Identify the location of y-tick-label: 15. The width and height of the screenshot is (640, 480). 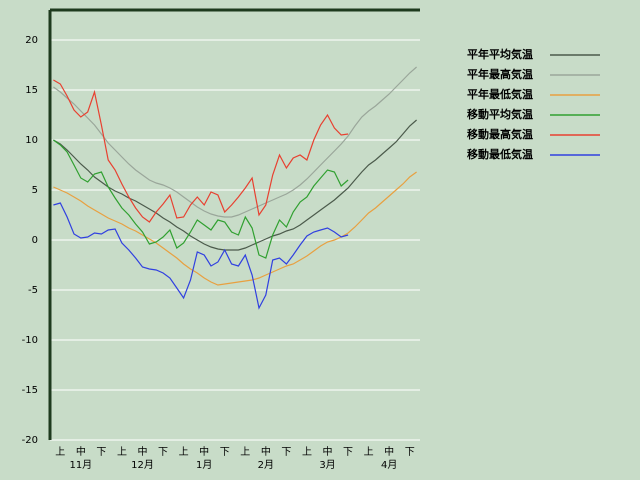
(31, 90).